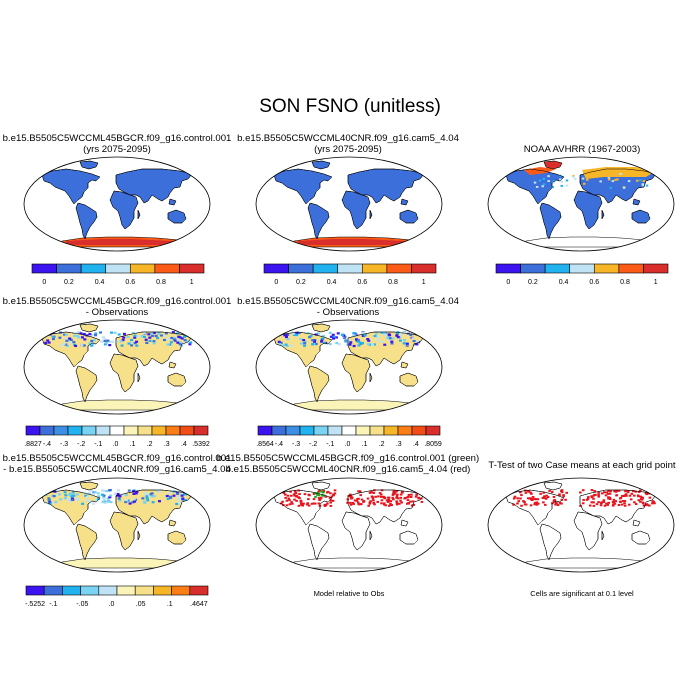 Image resolution: width=700 pixels, height=700 pixels. Describe the element at coordinates (35, 604) in the screenshot. I see `colorbar-tick-label: -.5252` at that location.